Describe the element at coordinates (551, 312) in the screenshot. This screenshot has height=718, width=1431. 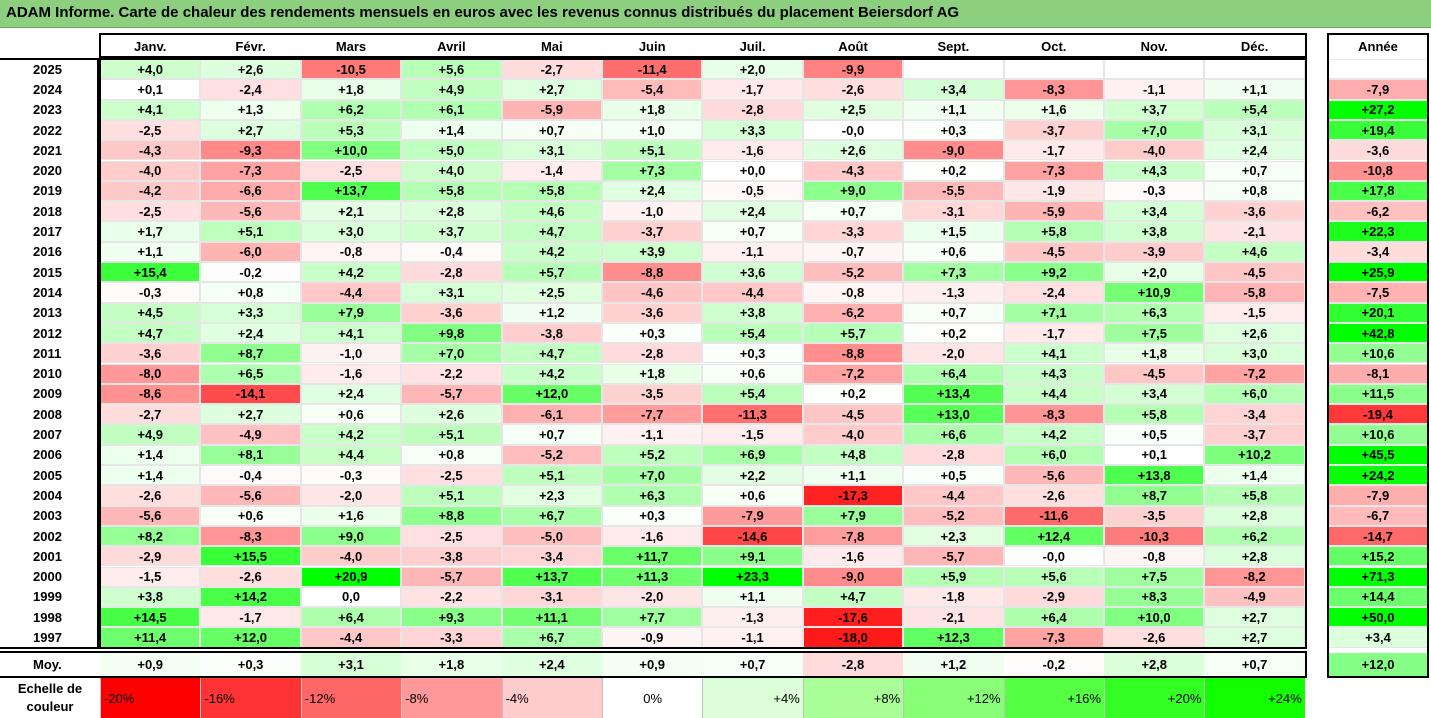
I see `heatmap-cell: +1,2` at that location.